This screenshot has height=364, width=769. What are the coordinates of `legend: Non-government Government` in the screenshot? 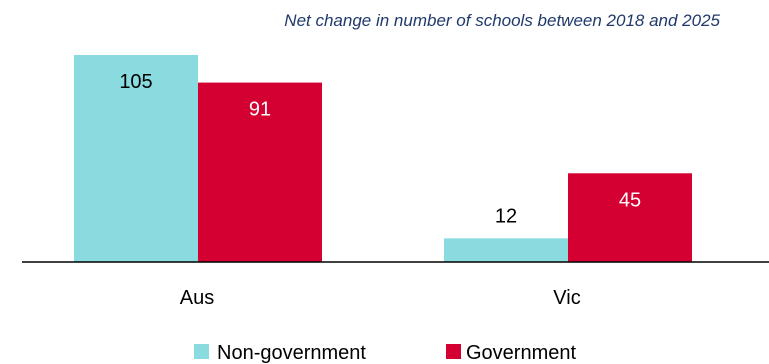 It's located at (385, 353).